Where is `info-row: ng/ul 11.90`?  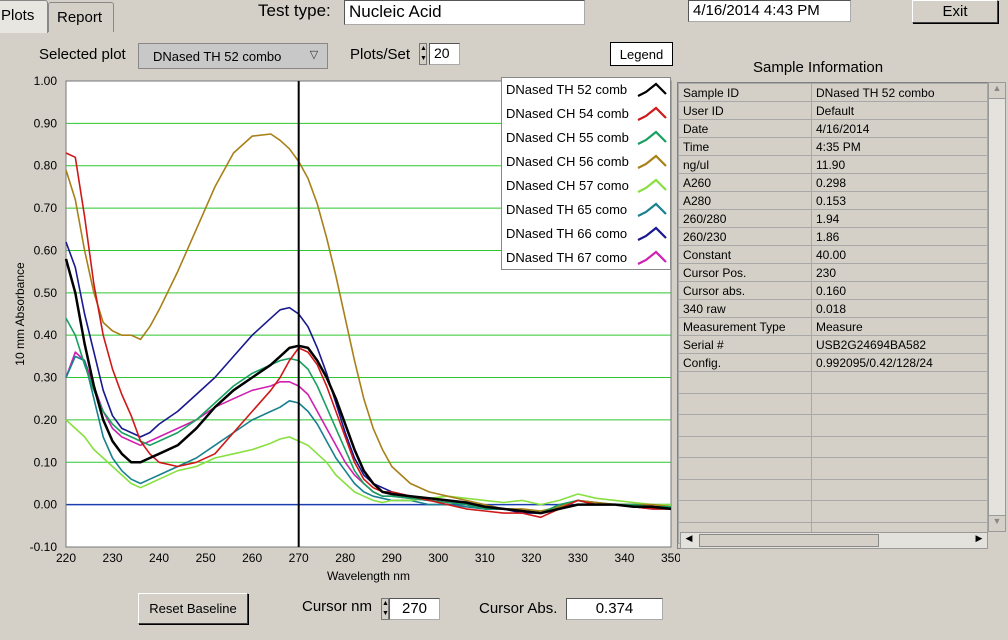 info-row: ng/ul 11.90 is located at coordinates (833, 164).